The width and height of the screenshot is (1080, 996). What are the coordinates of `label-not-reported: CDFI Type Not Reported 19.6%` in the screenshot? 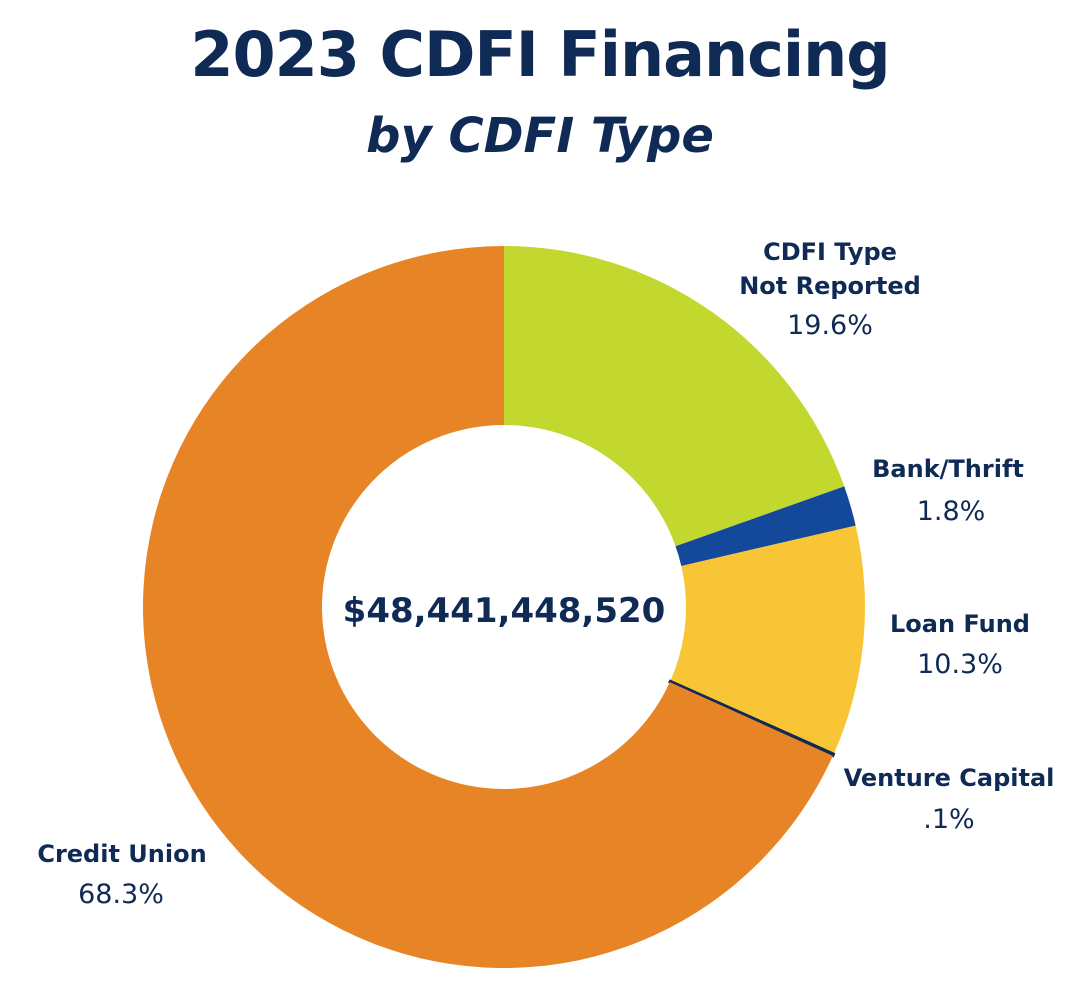 It's located at (830, 289).